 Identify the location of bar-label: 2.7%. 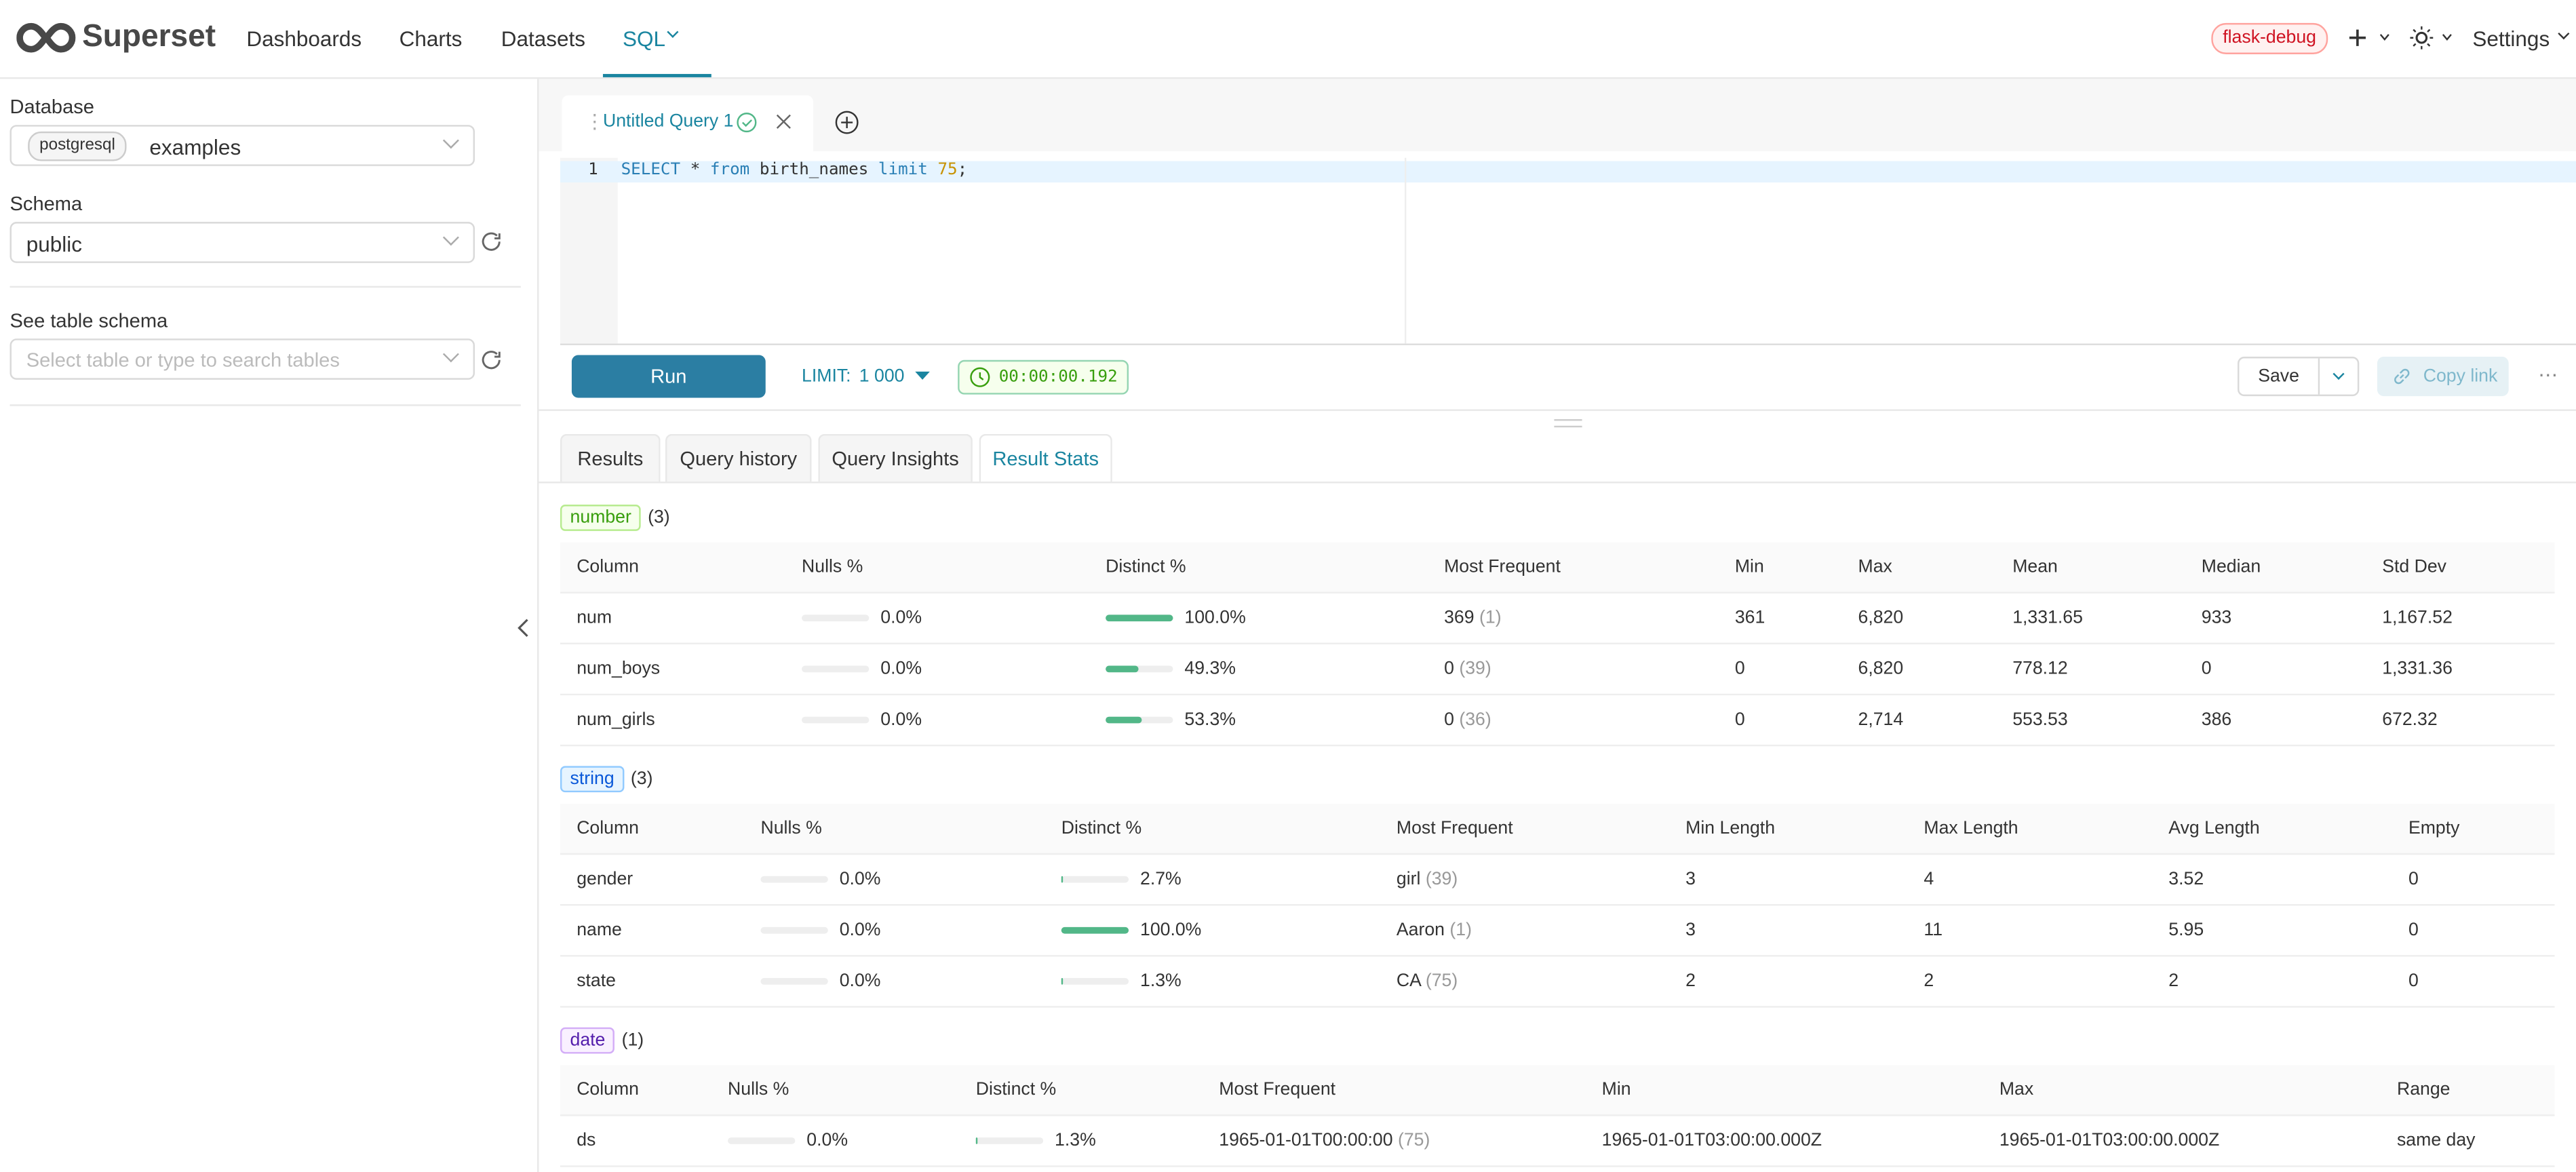
(1161, 879).